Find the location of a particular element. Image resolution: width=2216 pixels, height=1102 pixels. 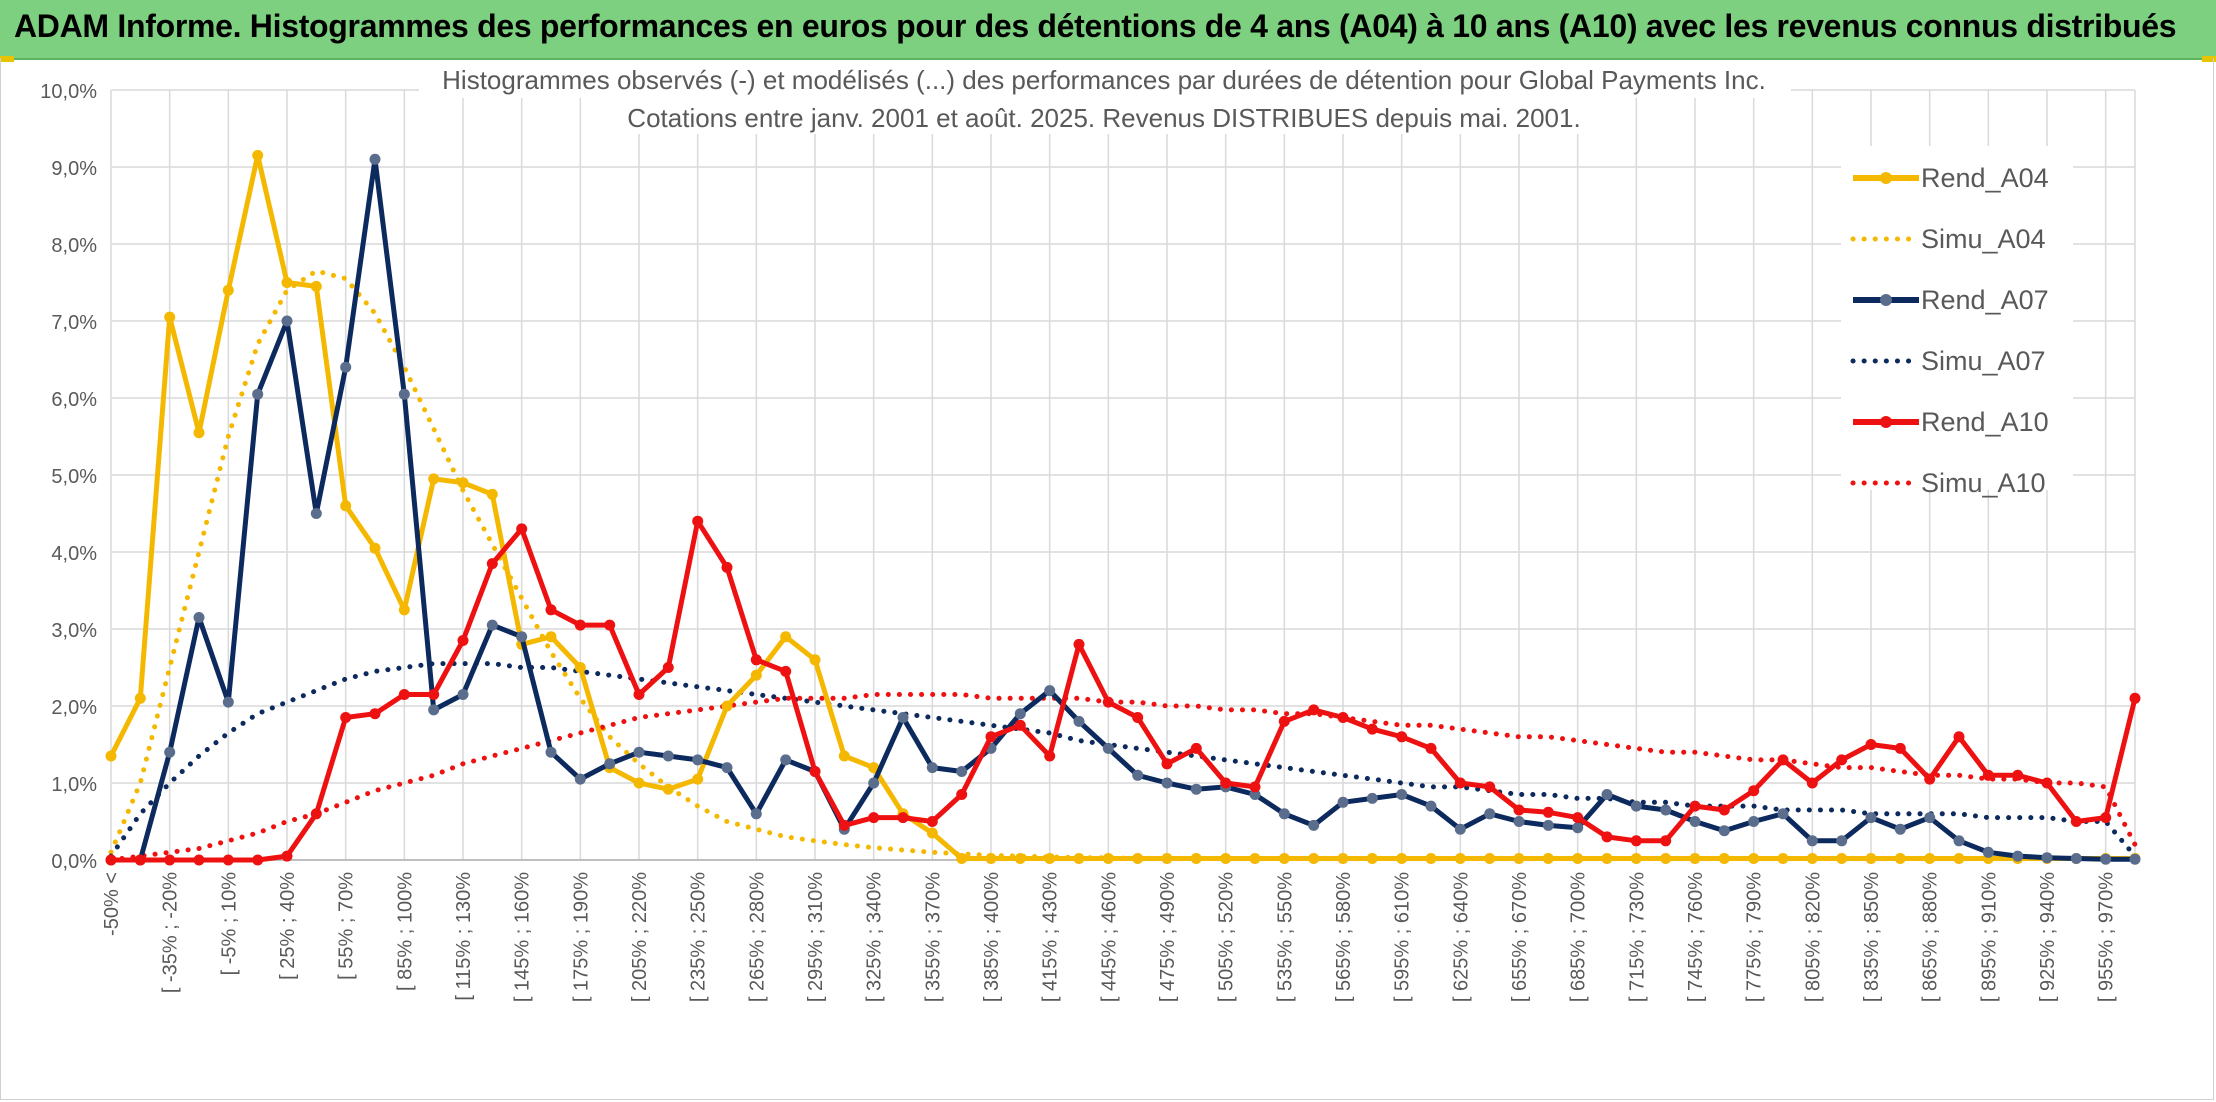

x-tick-label: [ 265% ; 280% is located at coordinates (757, 937).